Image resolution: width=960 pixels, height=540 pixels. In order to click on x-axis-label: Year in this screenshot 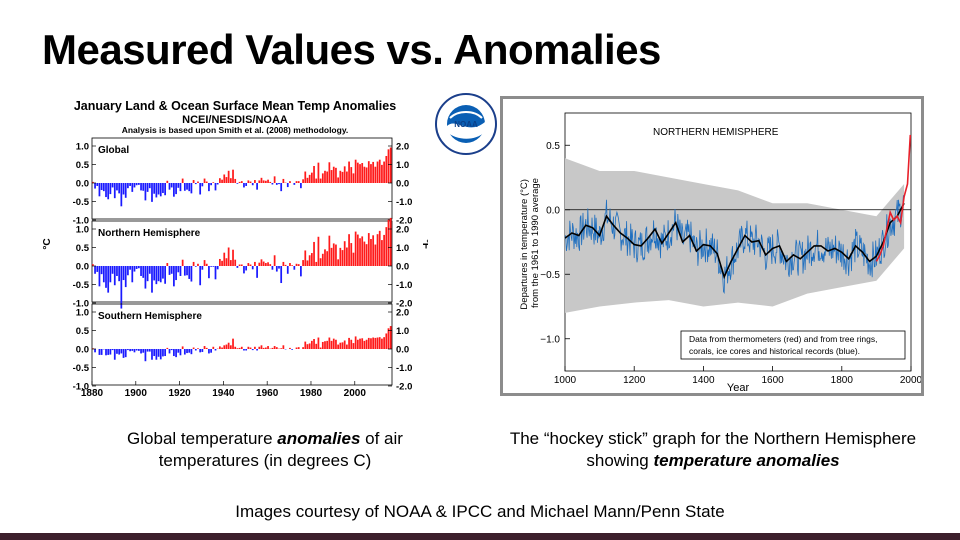, I will do `click(738, 387)`.